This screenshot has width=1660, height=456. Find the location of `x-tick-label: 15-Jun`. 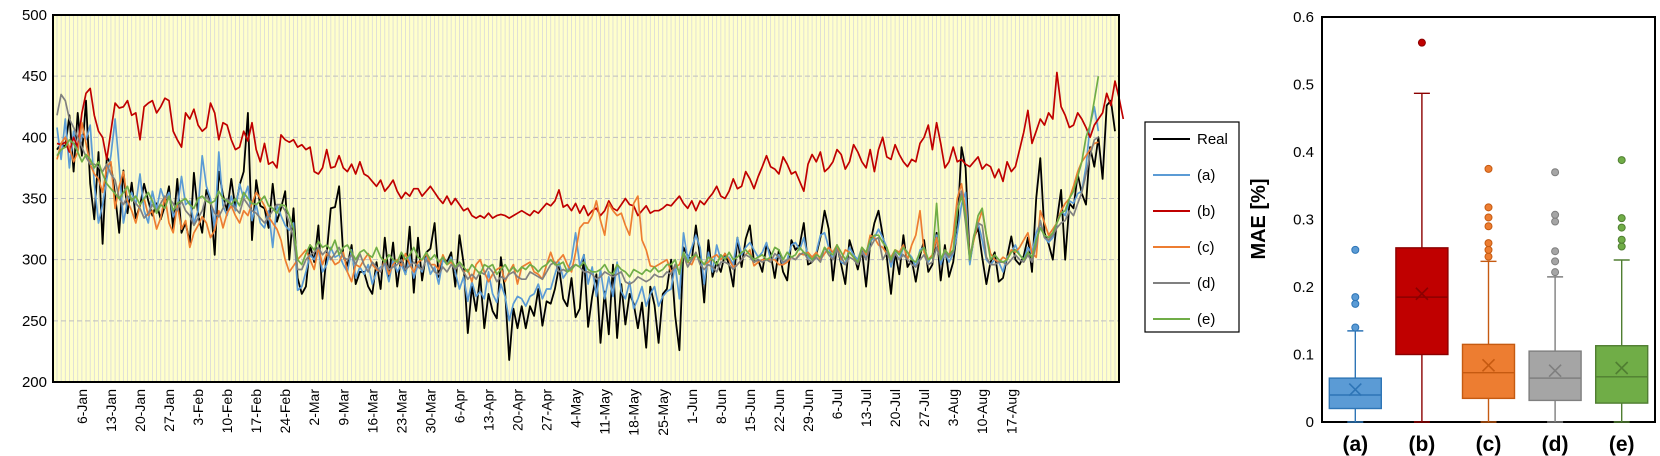

x-tick-label: 15-Jun is located at coordinates (750, 410).